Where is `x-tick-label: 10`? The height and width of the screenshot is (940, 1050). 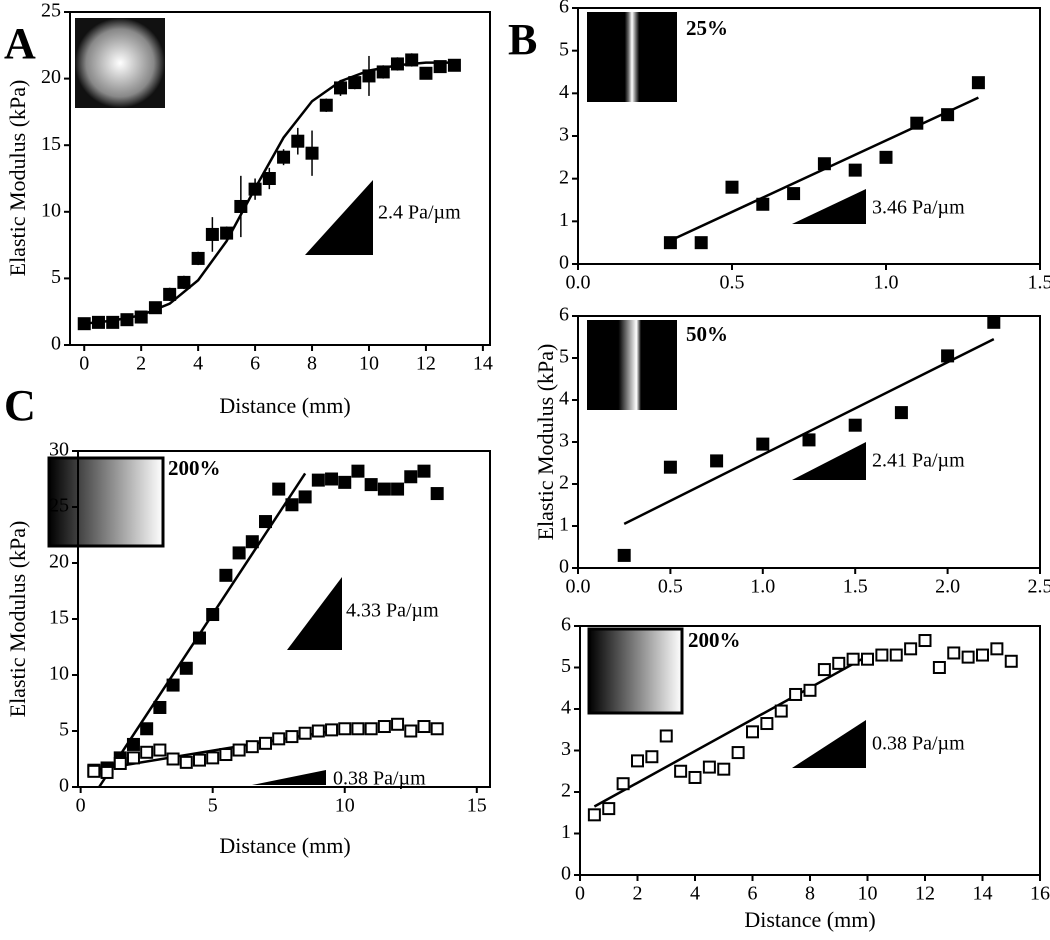 x-tick-label: 10 is located at coordinates (345, 806).